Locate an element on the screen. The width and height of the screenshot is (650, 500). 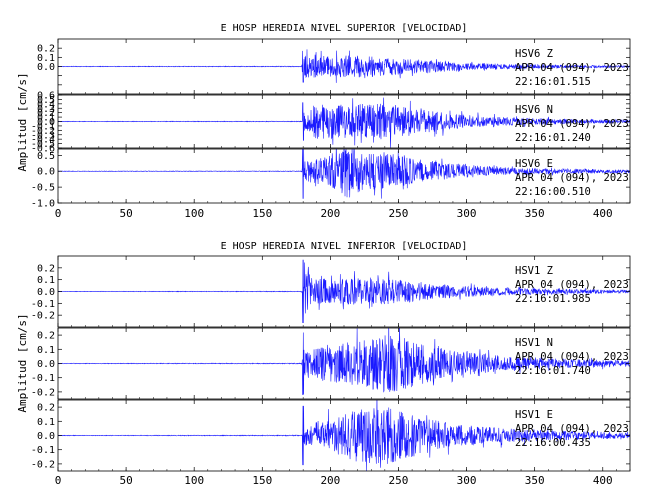
annotation-station-lower-hsv1-z: HSV1 Z is located at coordinates (534, 271).